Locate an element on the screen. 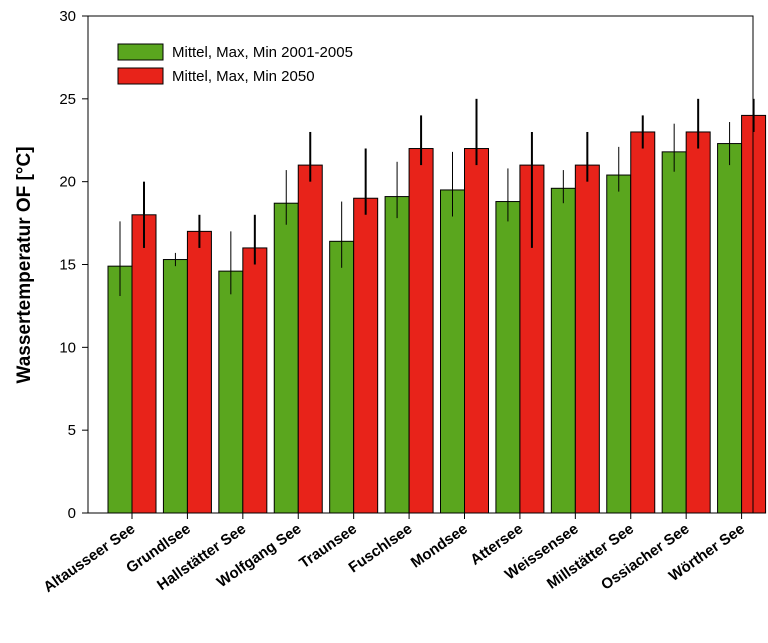 This screenshot has height=643, width=768. y-tick-label: 5 is located at coordinates (72, 430).